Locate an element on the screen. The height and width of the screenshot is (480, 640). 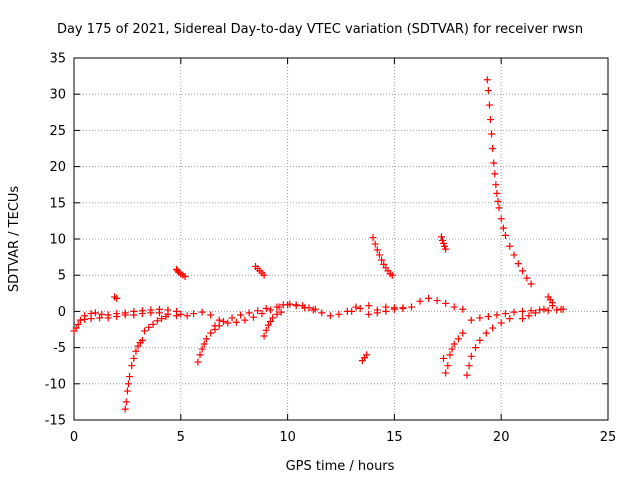
series-dip-2.5h is located at coordinates (133, 374).